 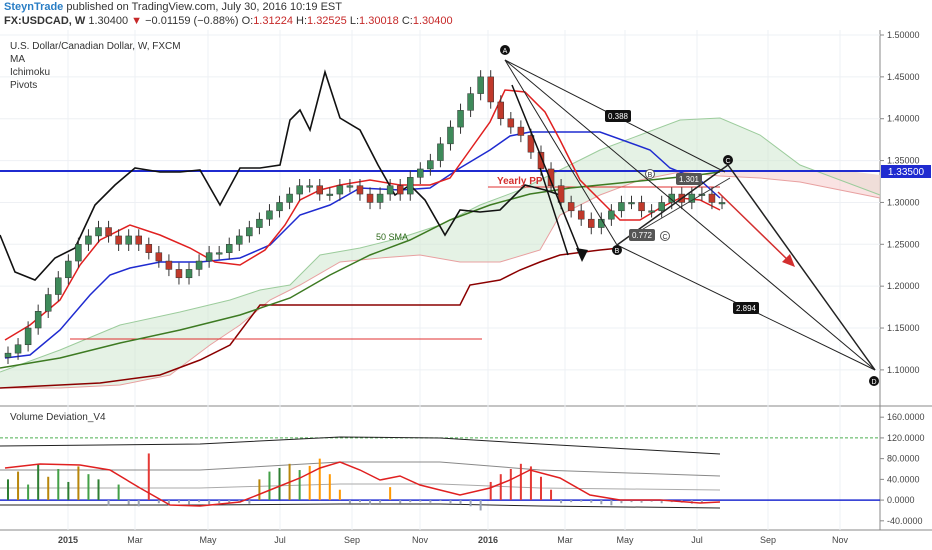 What do you see at coordinates (360, 506) in the screenshot?
I see `volume-base-band` at bounding box center [360, 506].